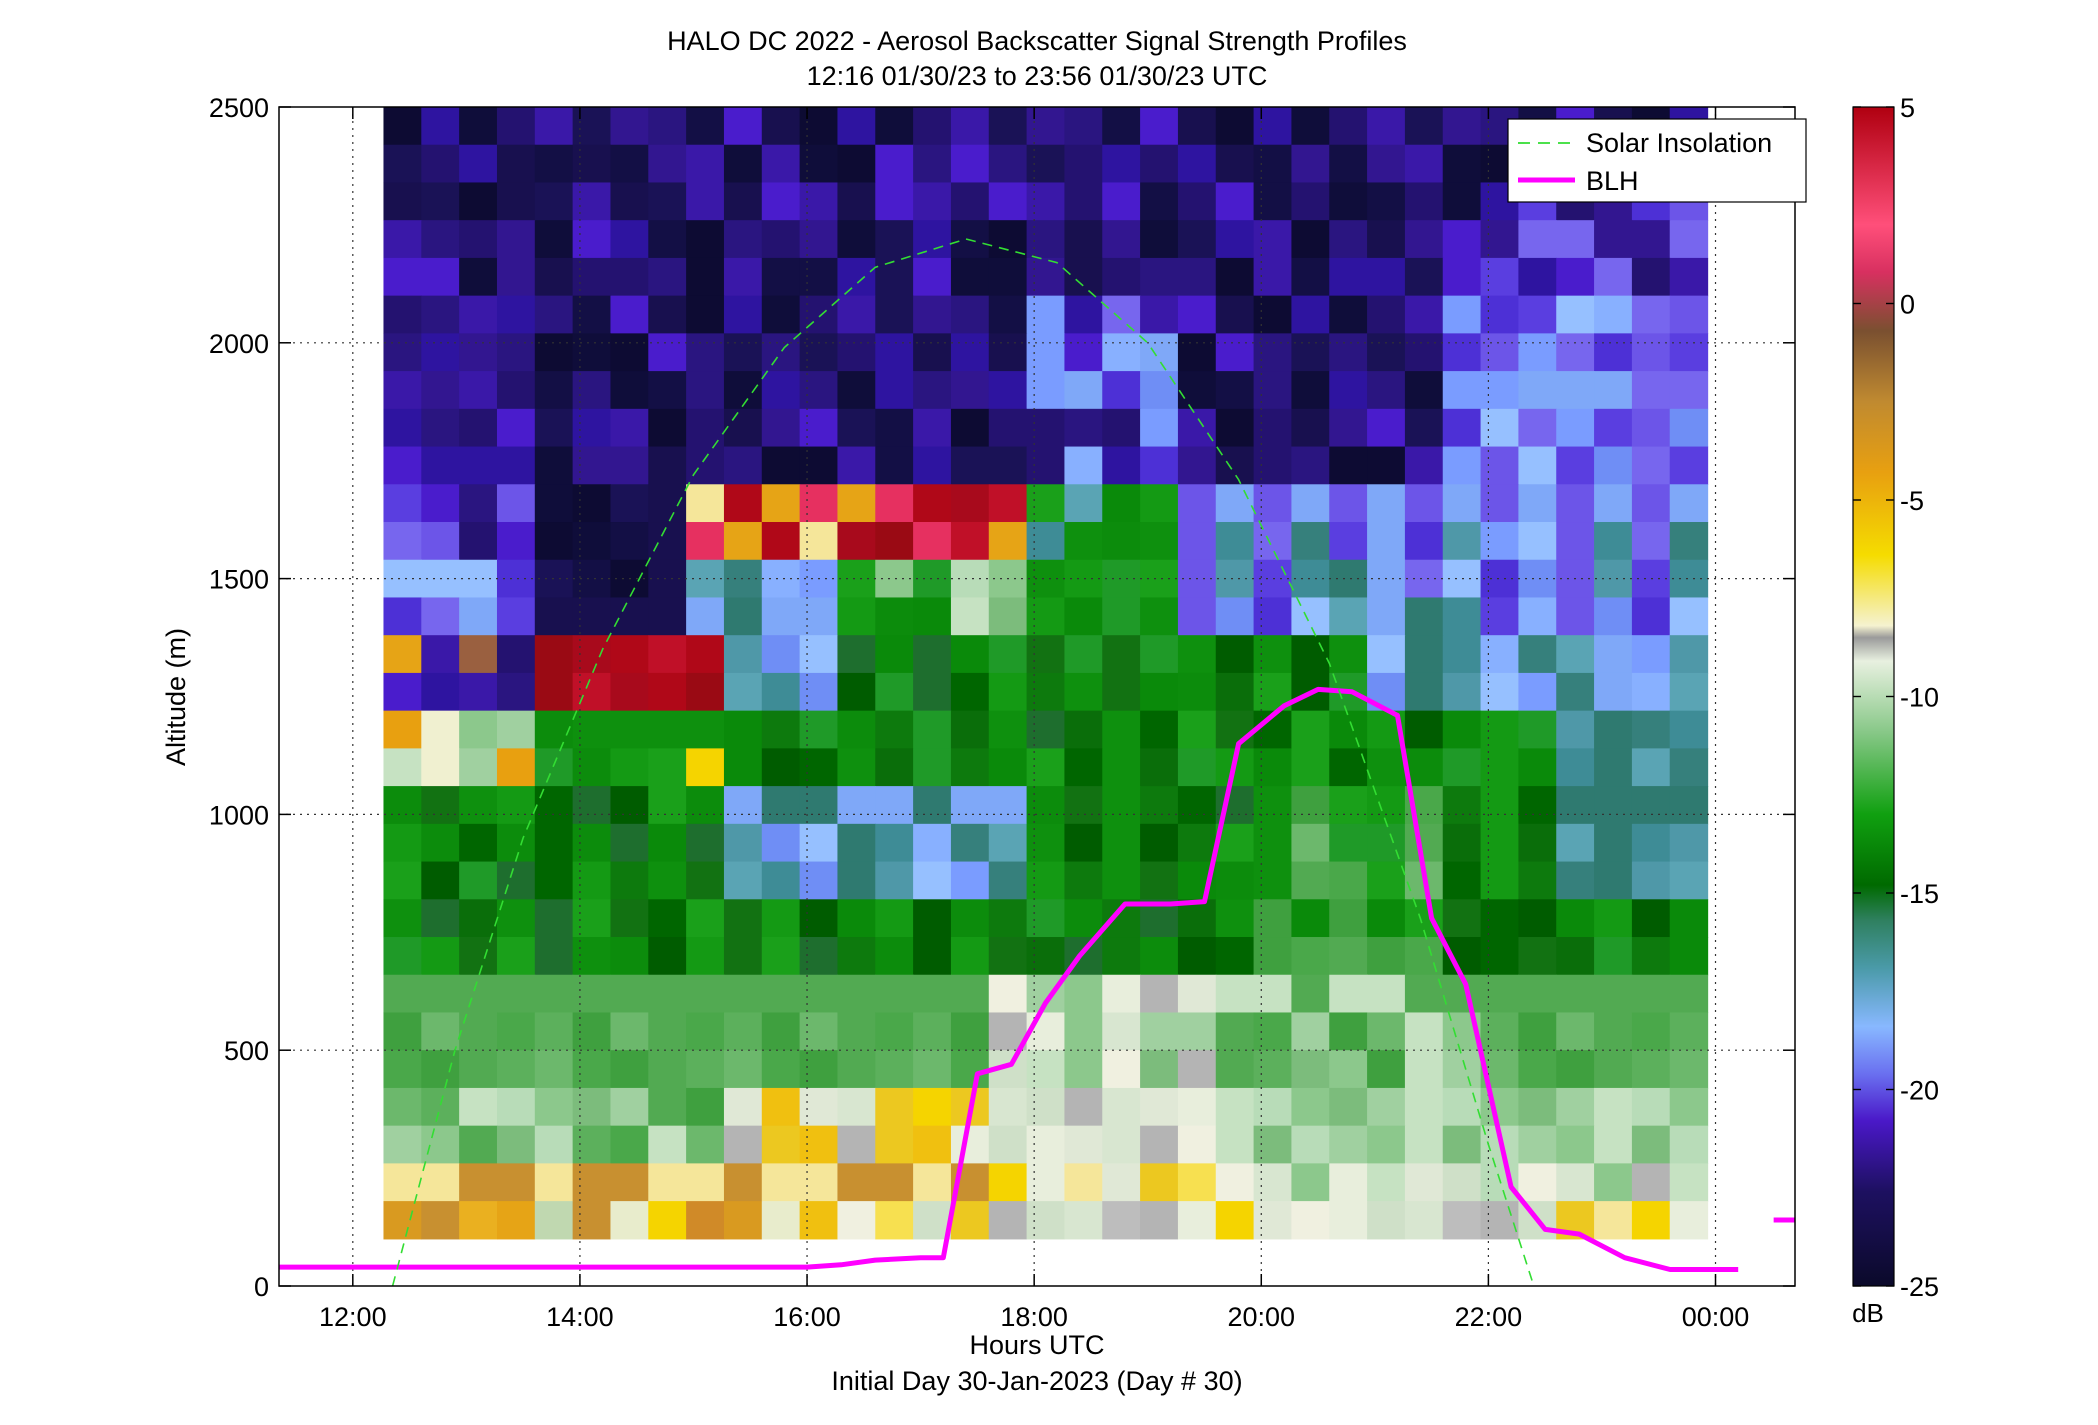 The width and height of the screenshot is (2098, 1425). What do you see at coordinates (246, 1051) in the screenshot?
I see `y-tick-label: 500` at bounding box center [246, 1051].